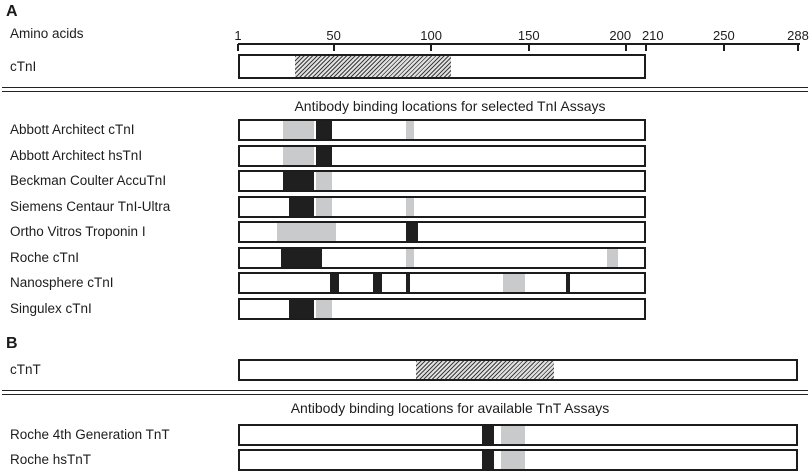 The image size is (811, 472). Describe the element at coordinates (652, 35) in the screenshot. I see `axis-tick-label: 210` at that location.